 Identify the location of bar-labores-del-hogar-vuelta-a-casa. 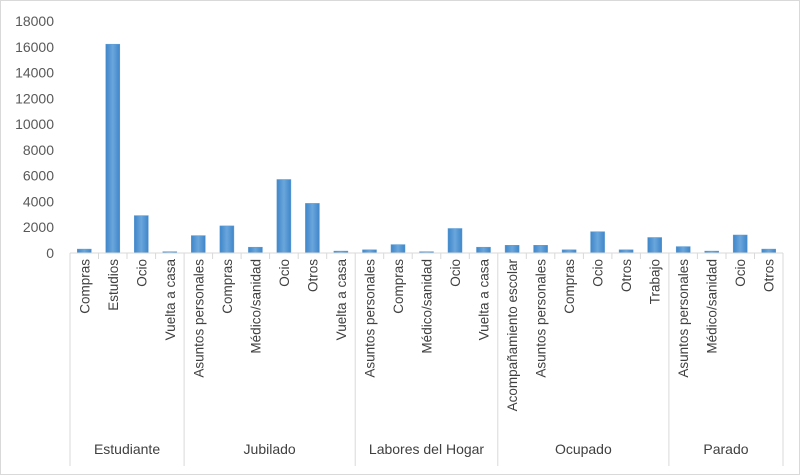
(483, 250).